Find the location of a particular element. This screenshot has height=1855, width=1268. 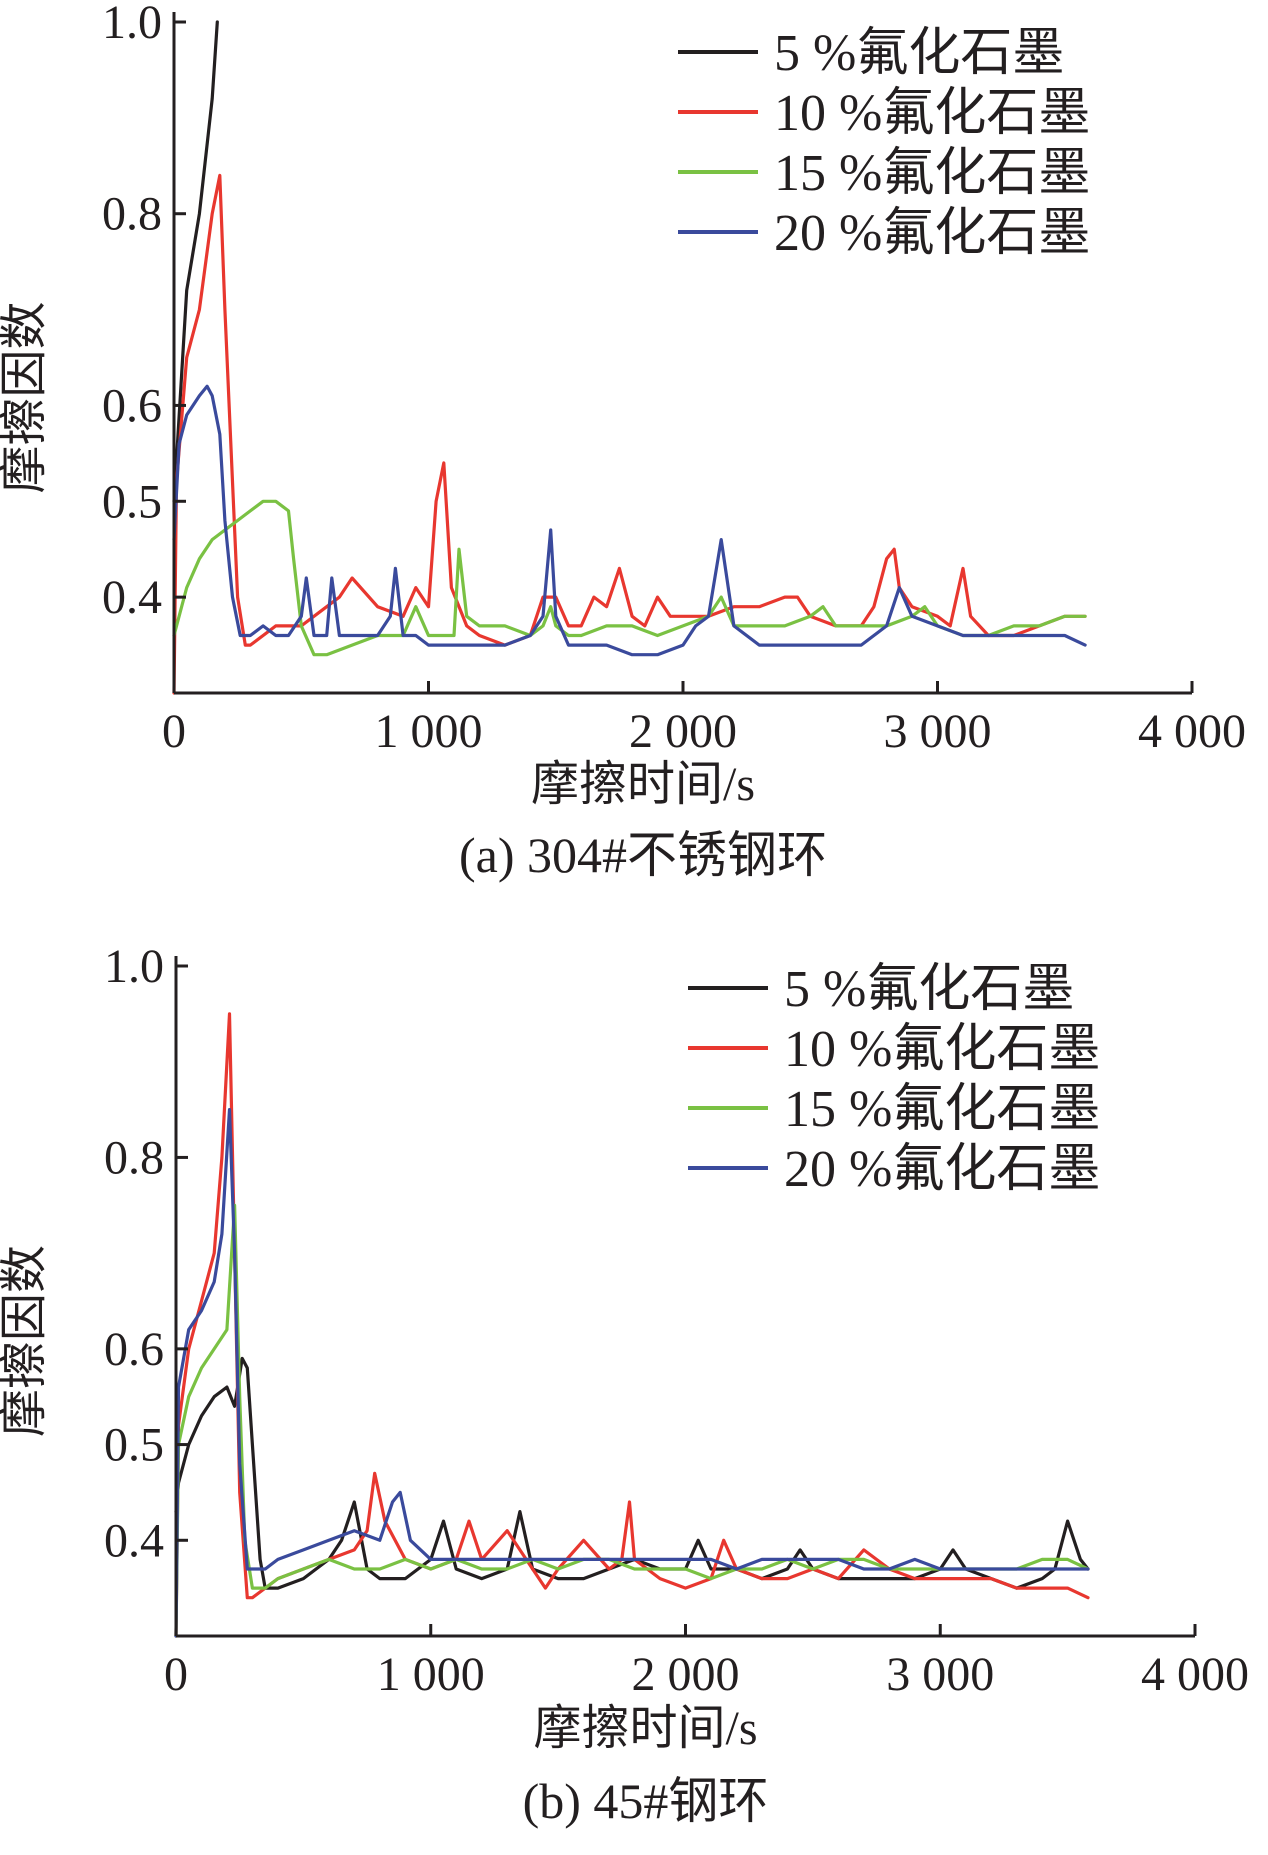

panel-caption: (a) 304#不锈钢环 is located at coordinates (643, 855).